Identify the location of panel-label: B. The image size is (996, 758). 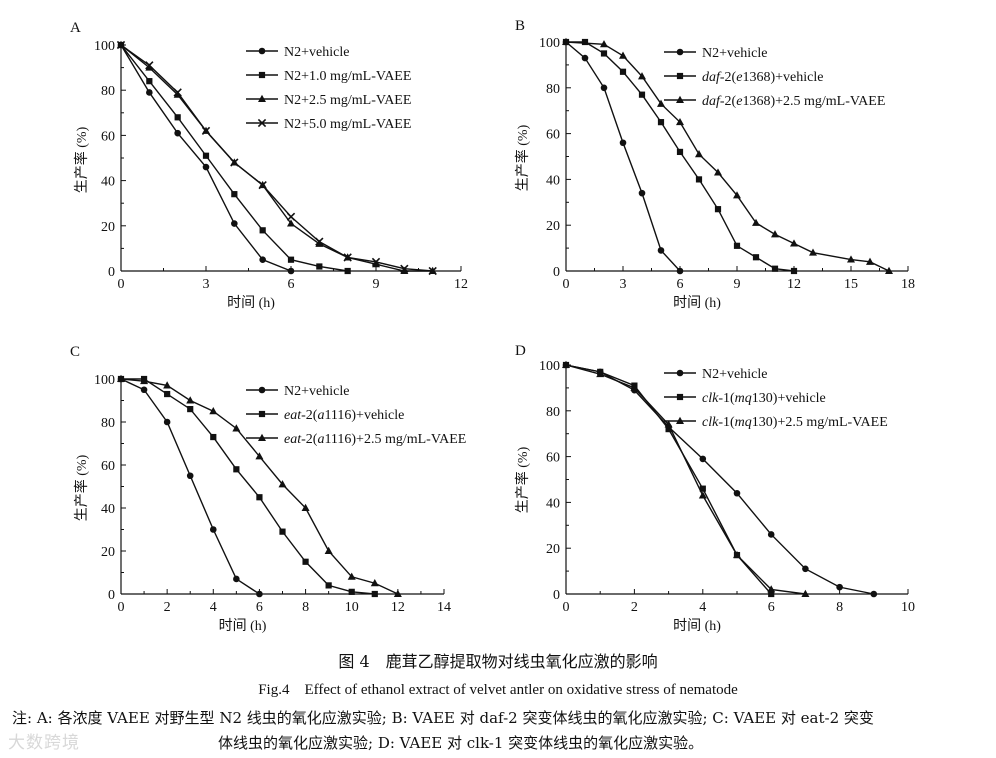
(520, 26).